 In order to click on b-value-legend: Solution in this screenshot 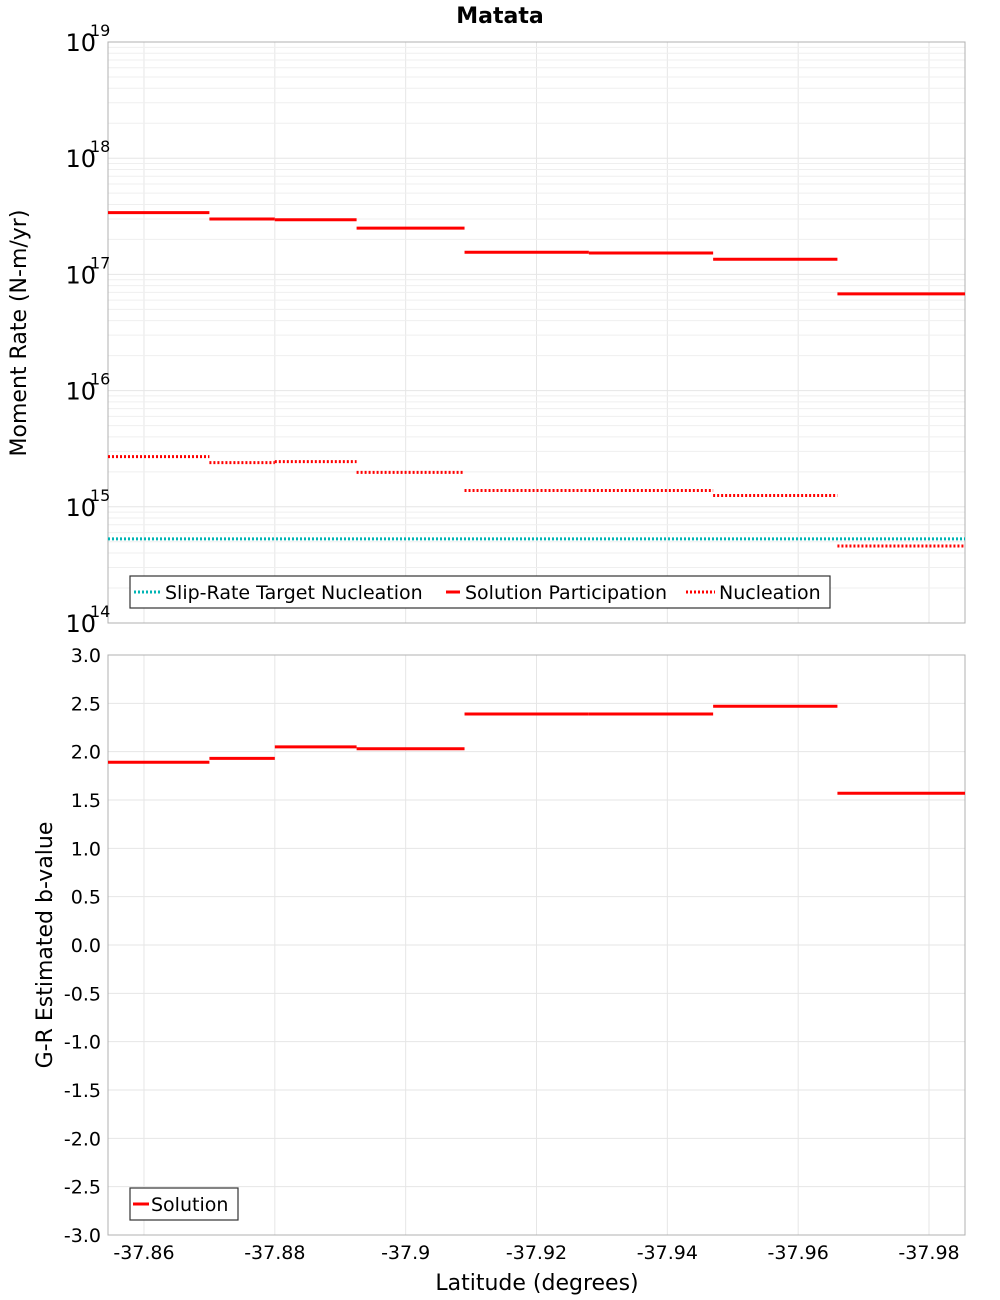, I will do `click(184, 1204)`.